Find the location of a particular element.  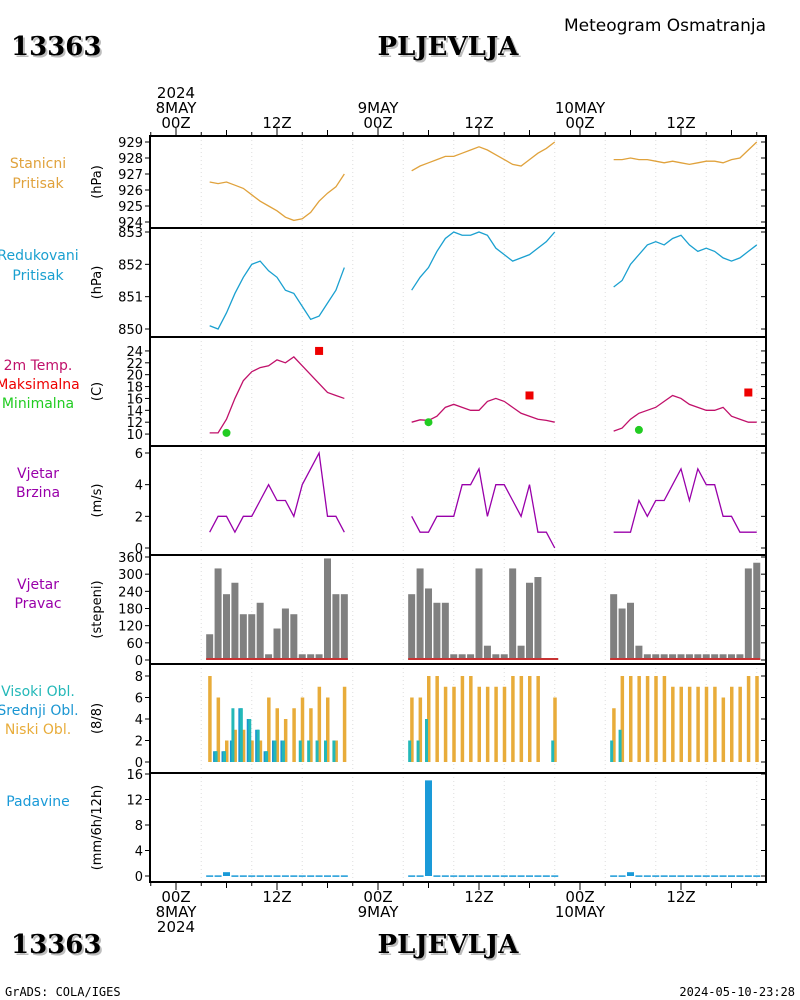

panel-label: Pravac is located at coordinates (37, 604).